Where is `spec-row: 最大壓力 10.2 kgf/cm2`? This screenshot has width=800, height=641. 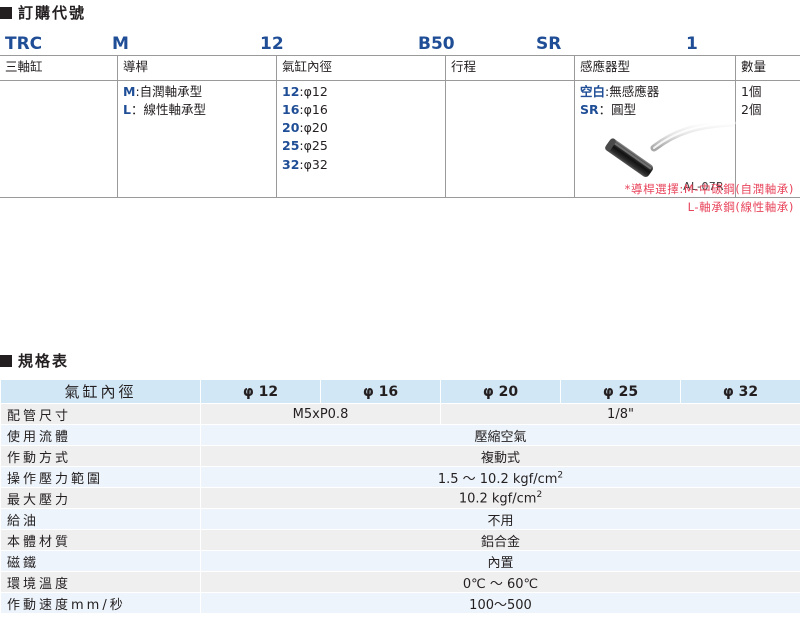 spec-row: 最大壓力 10.2 kgf/cm2 is located at coordinates (400, 498).